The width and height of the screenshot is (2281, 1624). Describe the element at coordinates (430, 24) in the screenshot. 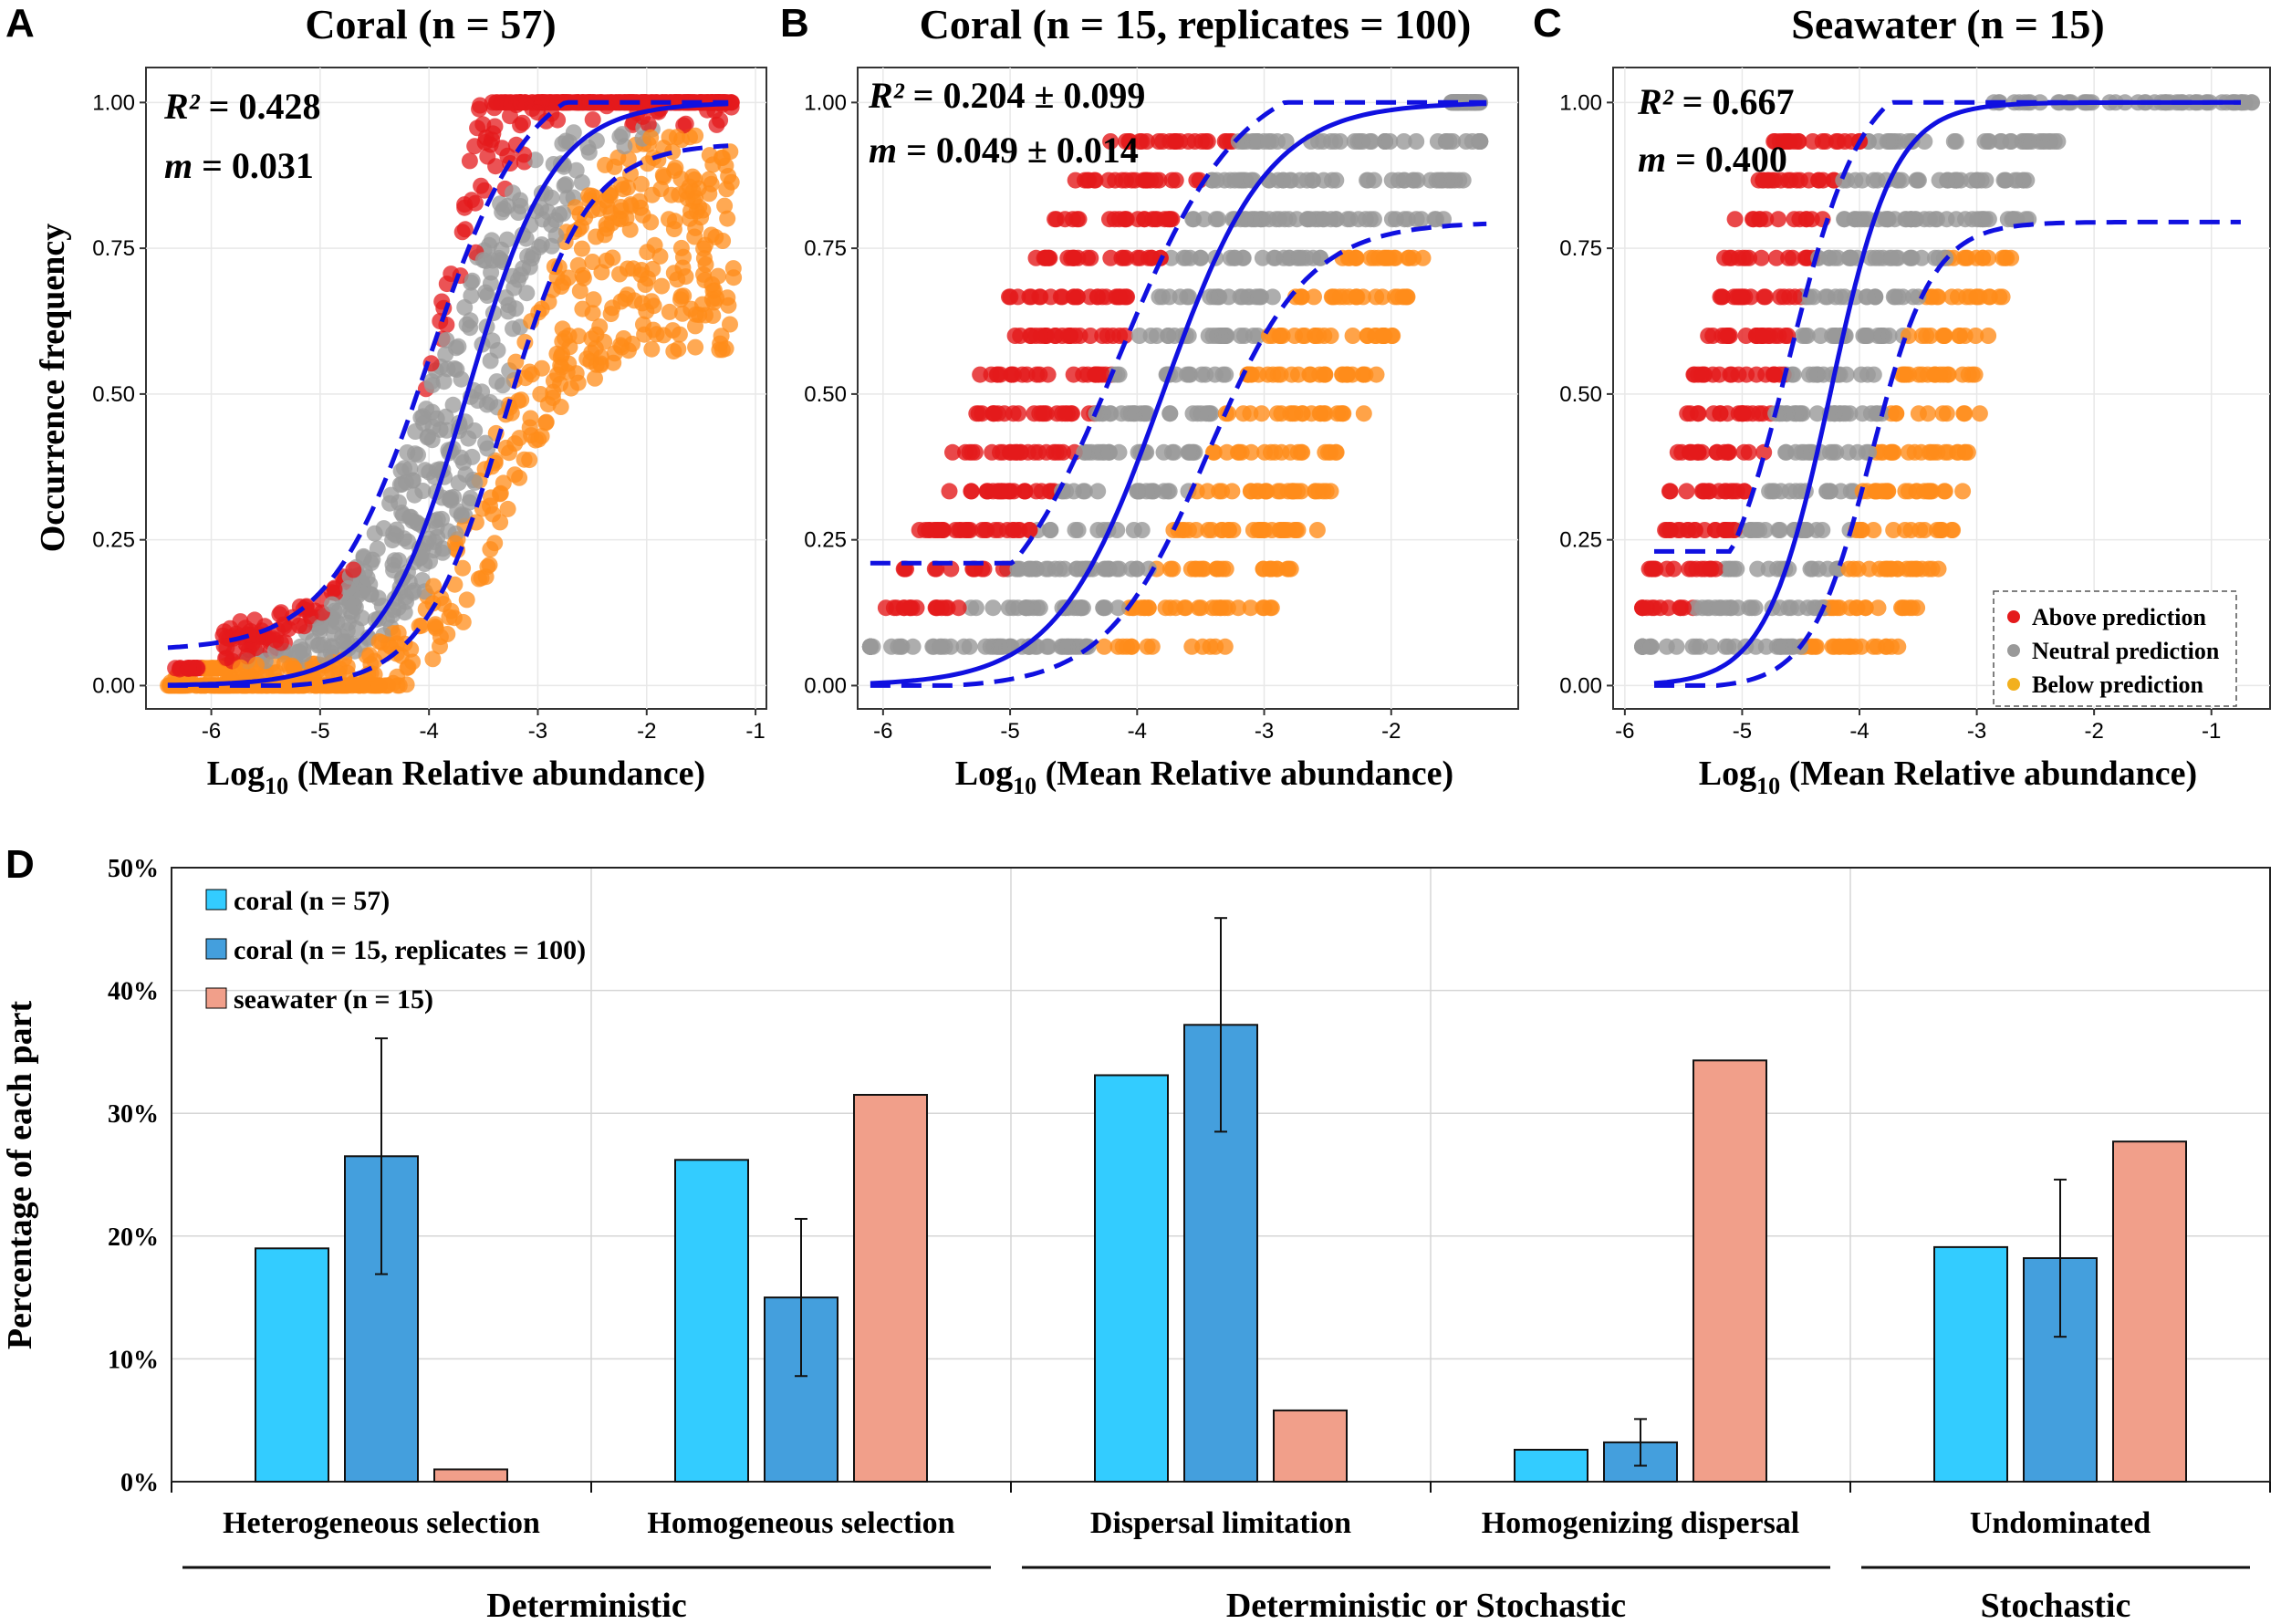

I see `panel-a-title: Coral (n = 57)` at that location.